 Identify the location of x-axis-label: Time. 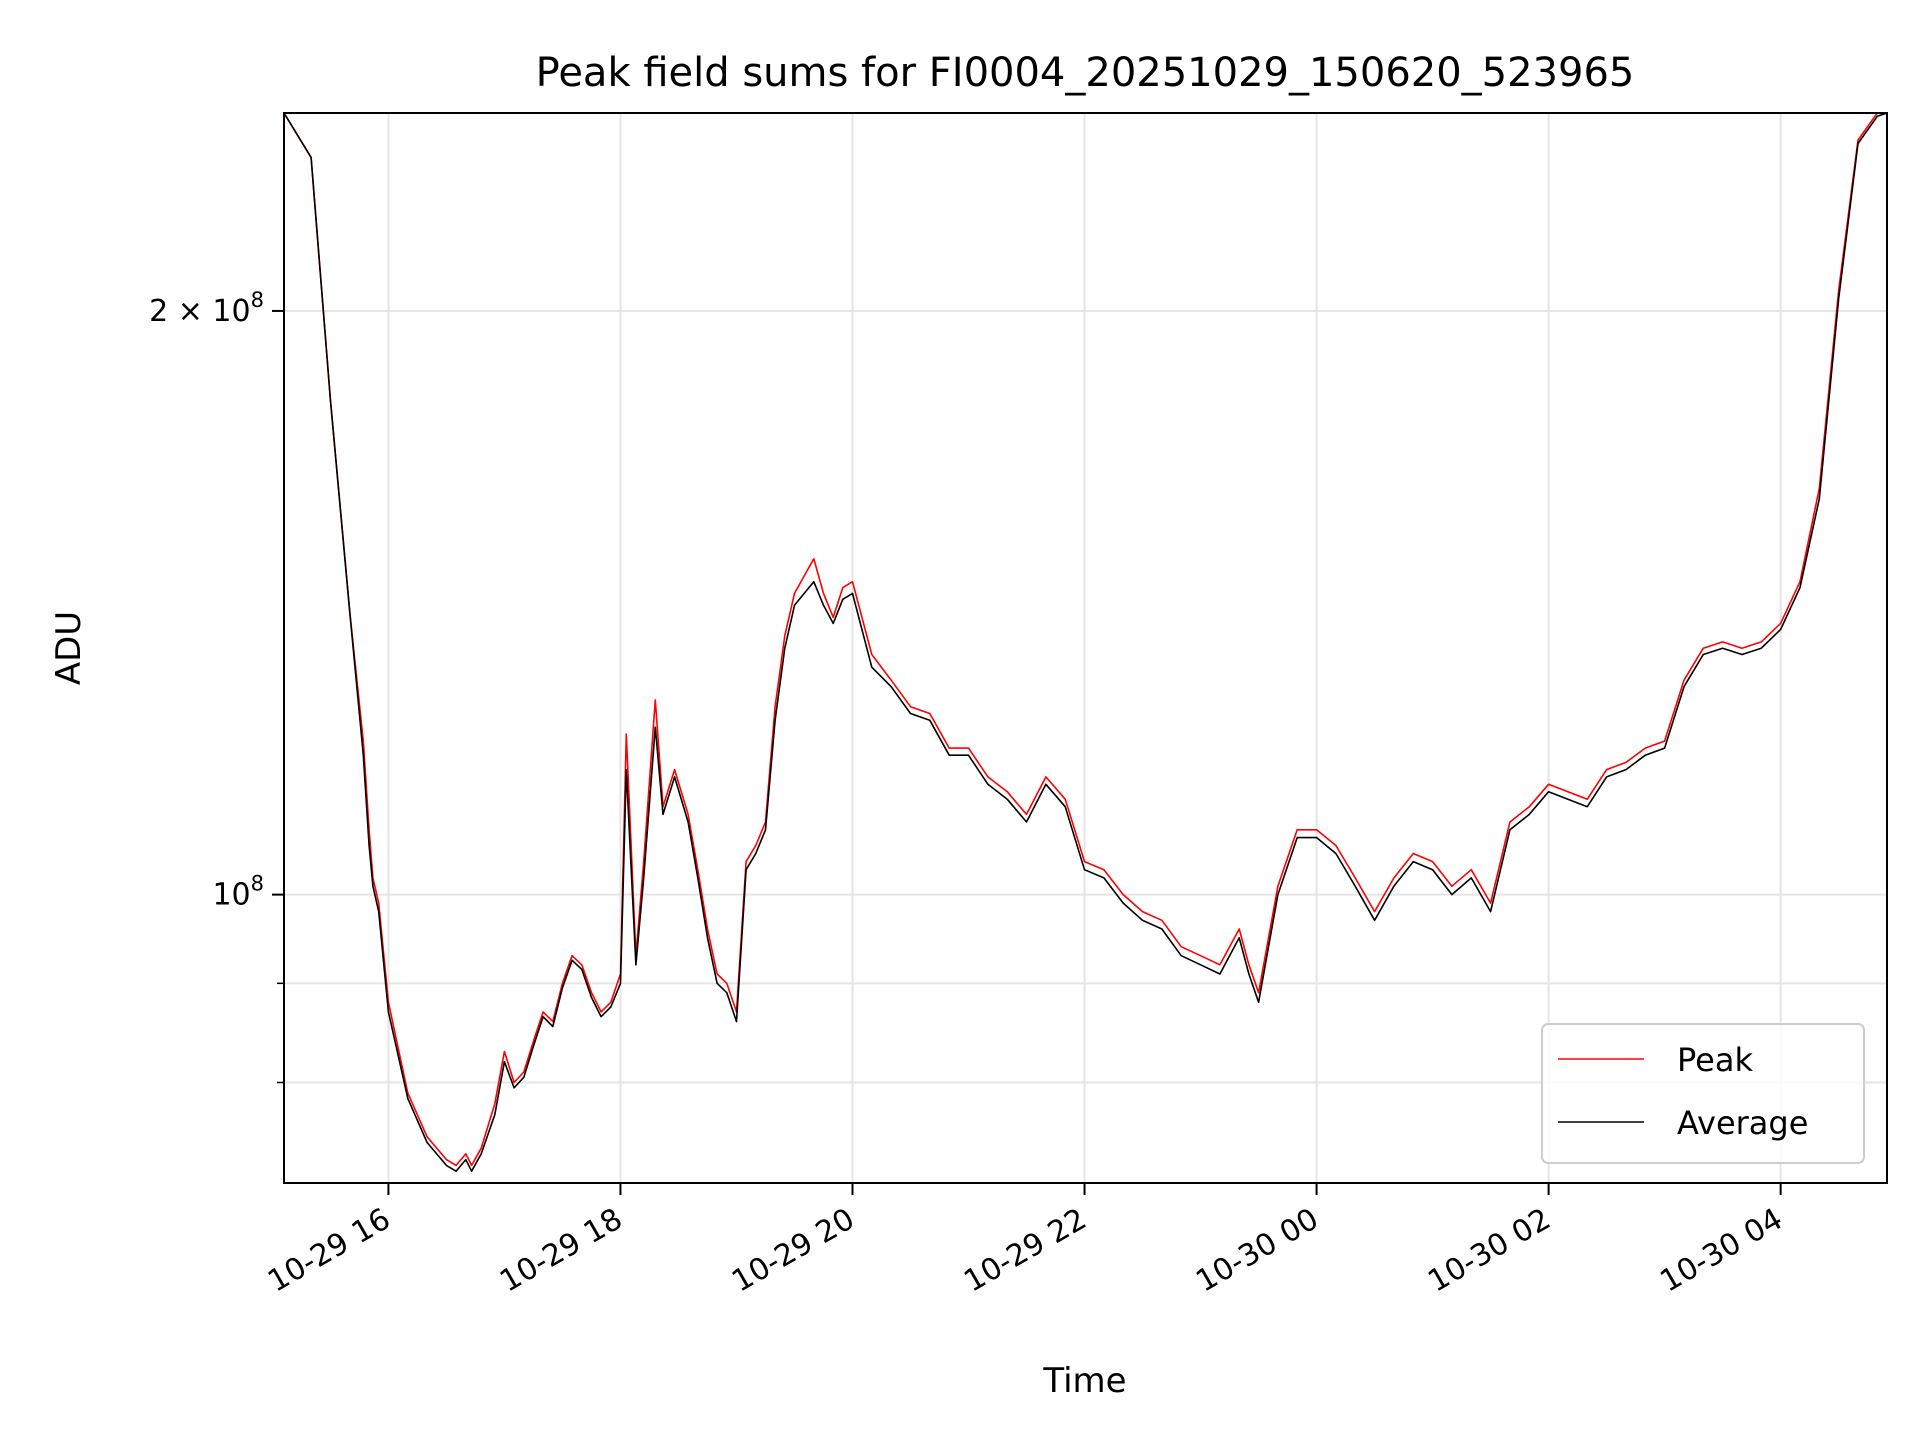
(1084, 1381).